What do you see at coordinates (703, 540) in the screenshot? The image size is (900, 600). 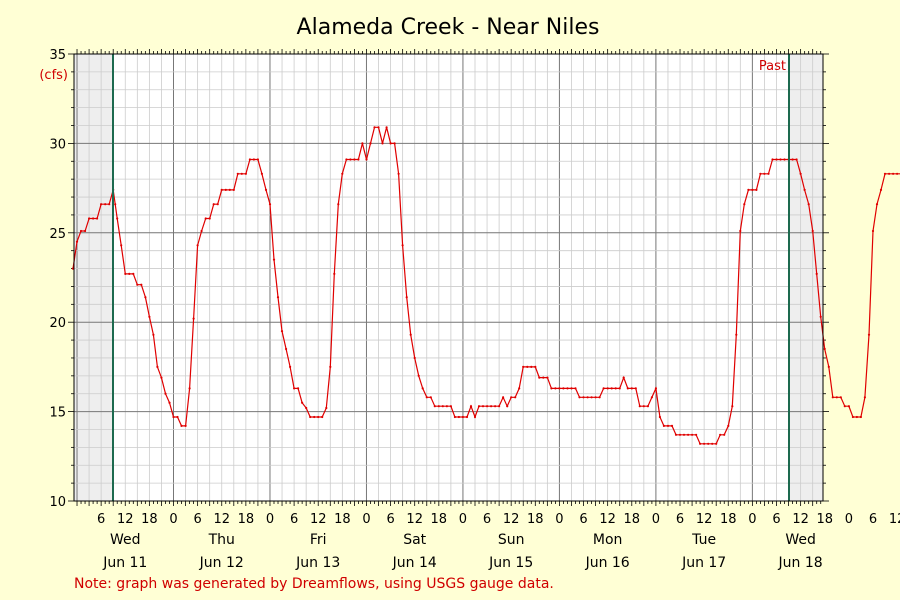 I see `day-weekday-label: Tue` at bounding box center [703, 540].